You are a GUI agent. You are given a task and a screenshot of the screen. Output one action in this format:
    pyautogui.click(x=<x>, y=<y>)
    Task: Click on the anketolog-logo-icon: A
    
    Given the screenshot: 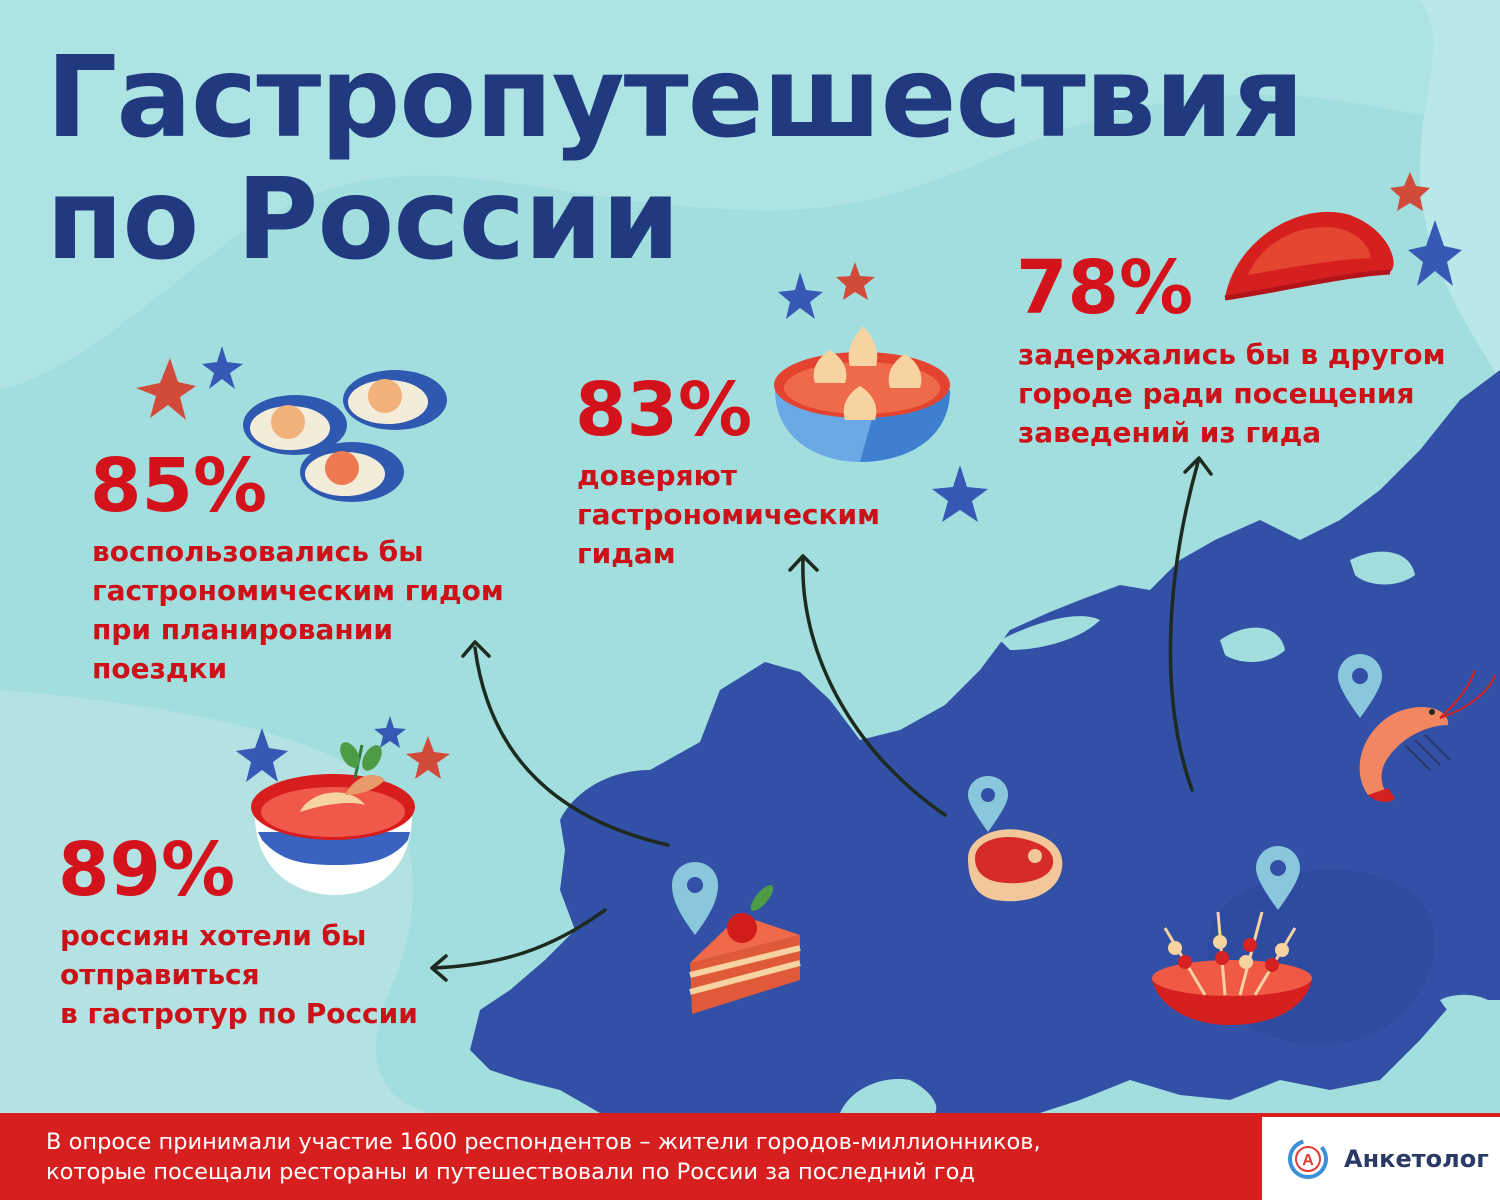 What is the action you would take?
    pyautogui.click(x=1308, y=1159)
    